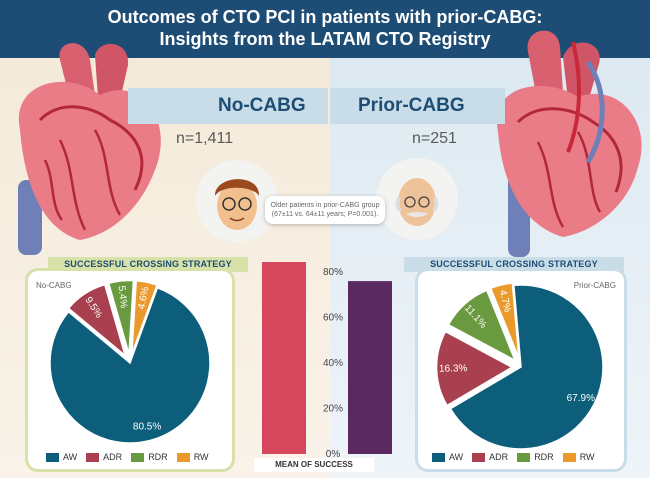 Image resolution: width=650 pixels, height=478 pixels. What do you see at coordinates (417, 106) in the screenshot?
I see `prior-cabg-tab: Prior-CABG` at bounding box center [417, 106].